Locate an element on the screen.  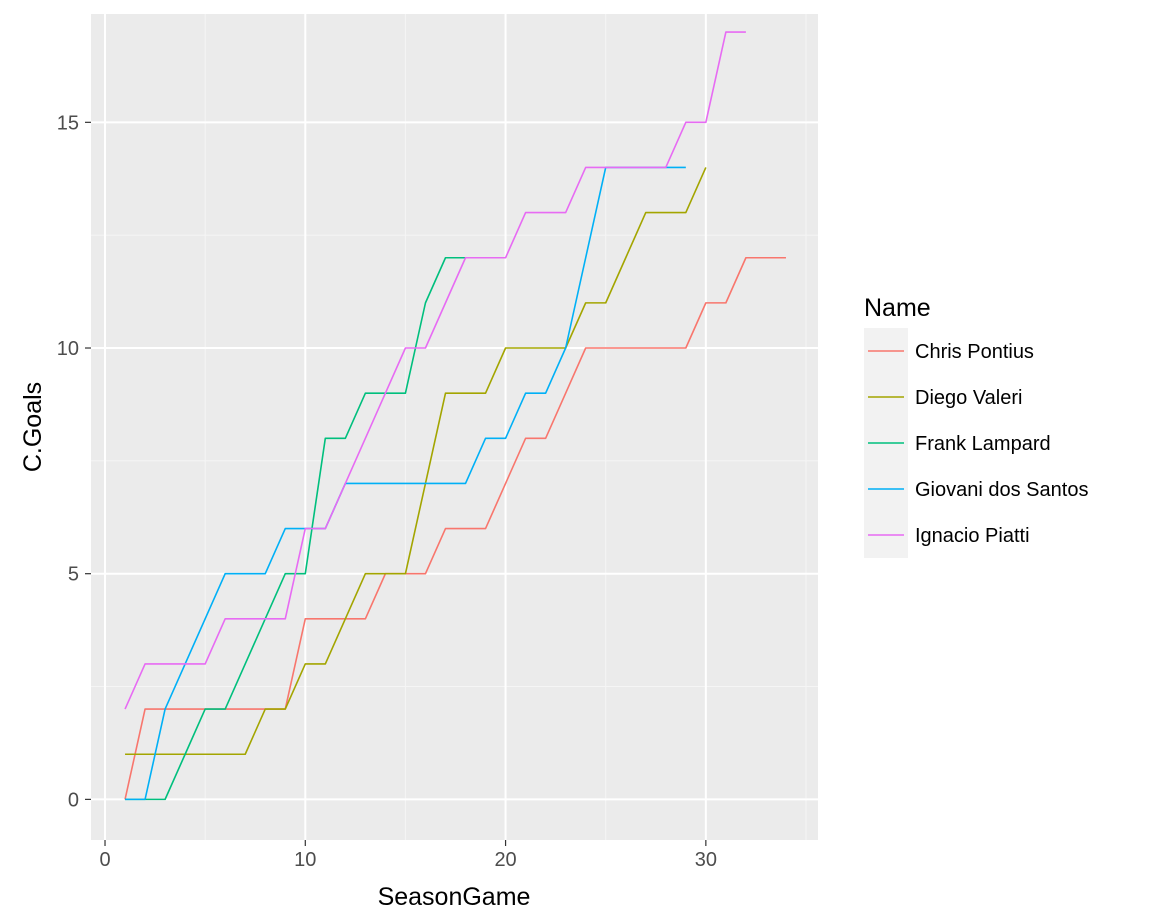
x-axis-title: SeasonGame is located at coordinates (454, 897).